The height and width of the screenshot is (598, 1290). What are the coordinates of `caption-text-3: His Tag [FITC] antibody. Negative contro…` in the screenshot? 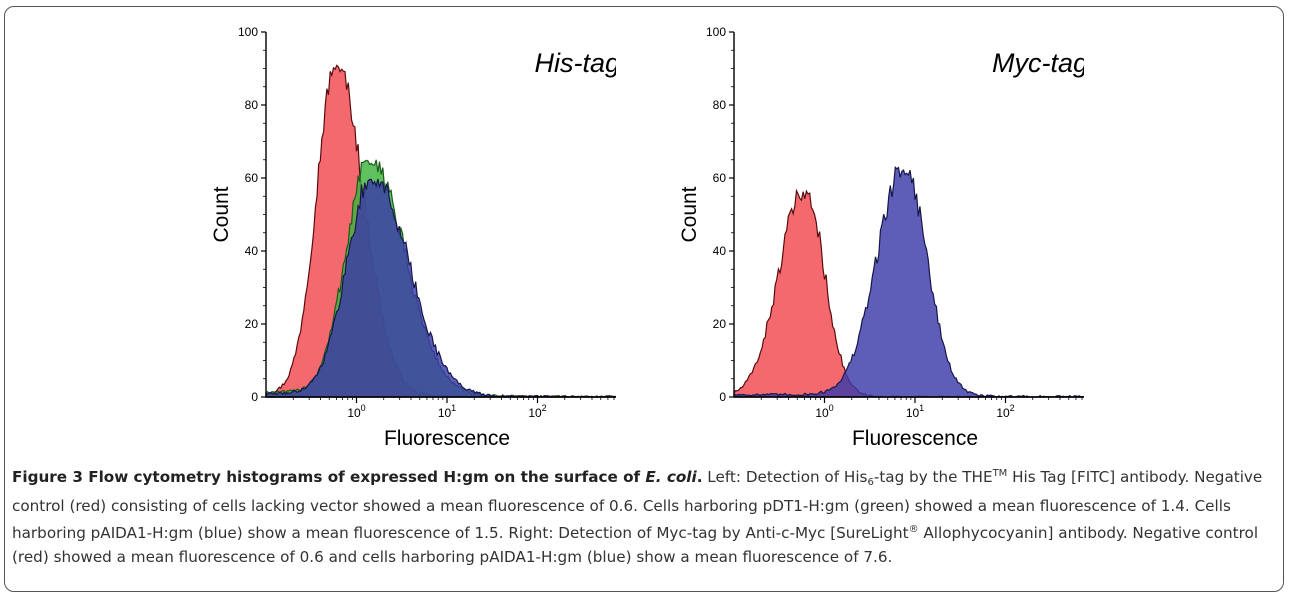 It's located at (637, 505).